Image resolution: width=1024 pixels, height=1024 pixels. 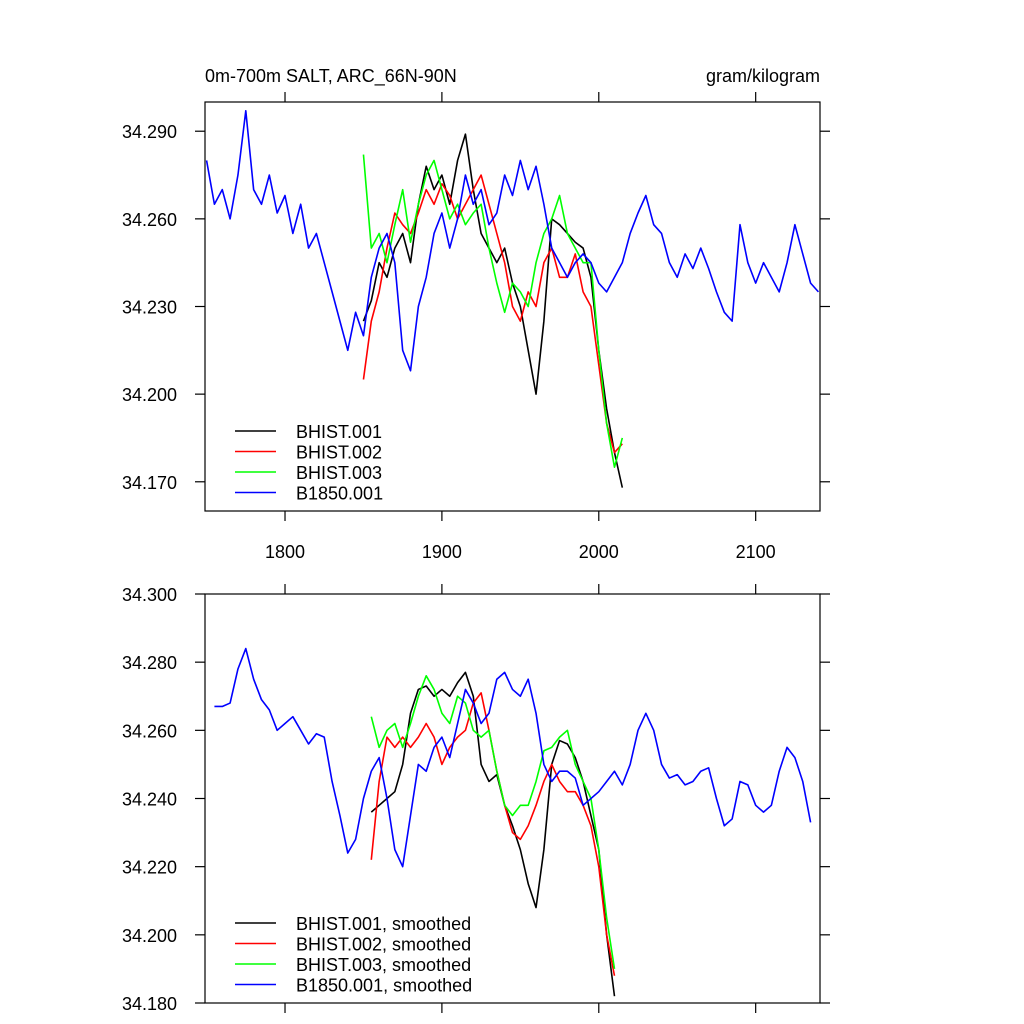 I want to click on units-label: gram/kilogram, so click(x=763, y=76).